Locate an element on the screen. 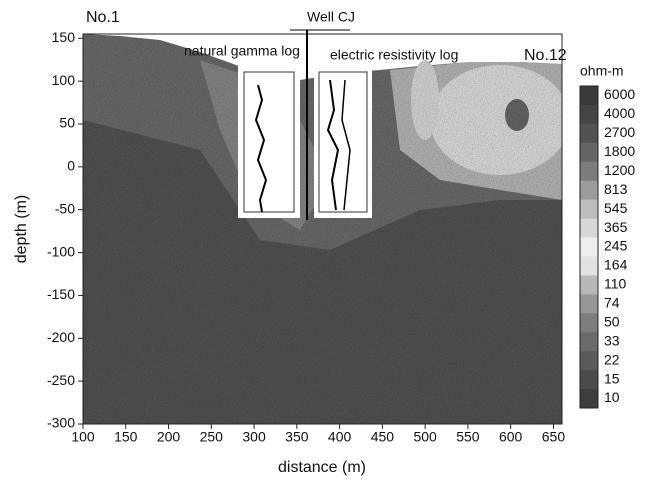 The height and width of the screenshot is (484, 662). colorbar-label: 164 is located at coordinates (616, 265).